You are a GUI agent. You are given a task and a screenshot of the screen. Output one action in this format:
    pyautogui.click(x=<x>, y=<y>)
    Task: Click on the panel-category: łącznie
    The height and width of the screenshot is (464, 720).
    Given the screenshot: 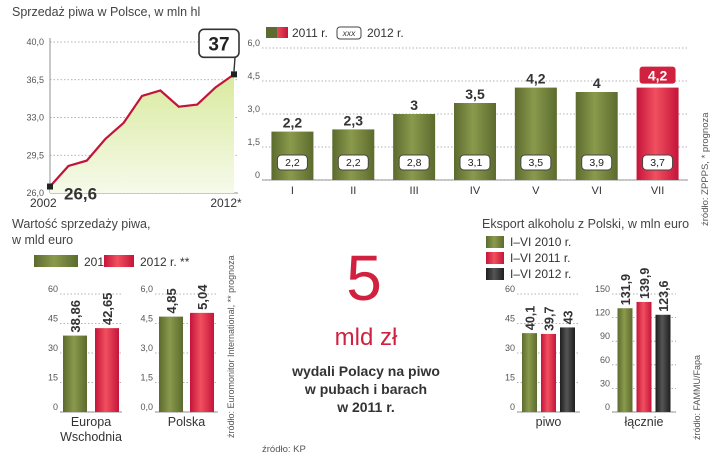 What is the action you would take?
    pyautogui.click(x=644, y=422)
    